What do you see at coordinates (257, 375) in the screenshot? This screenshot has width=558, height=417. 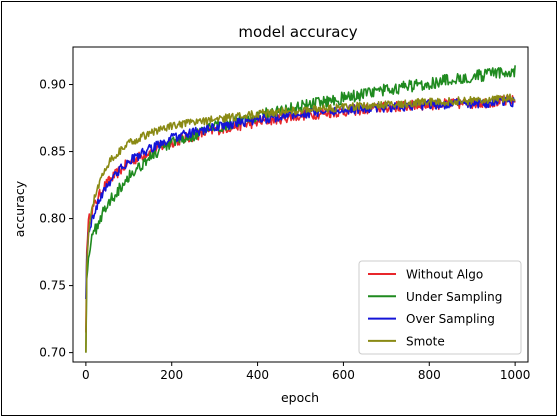 I see `x-tick-label: 400` at bounding box center [257, 375].